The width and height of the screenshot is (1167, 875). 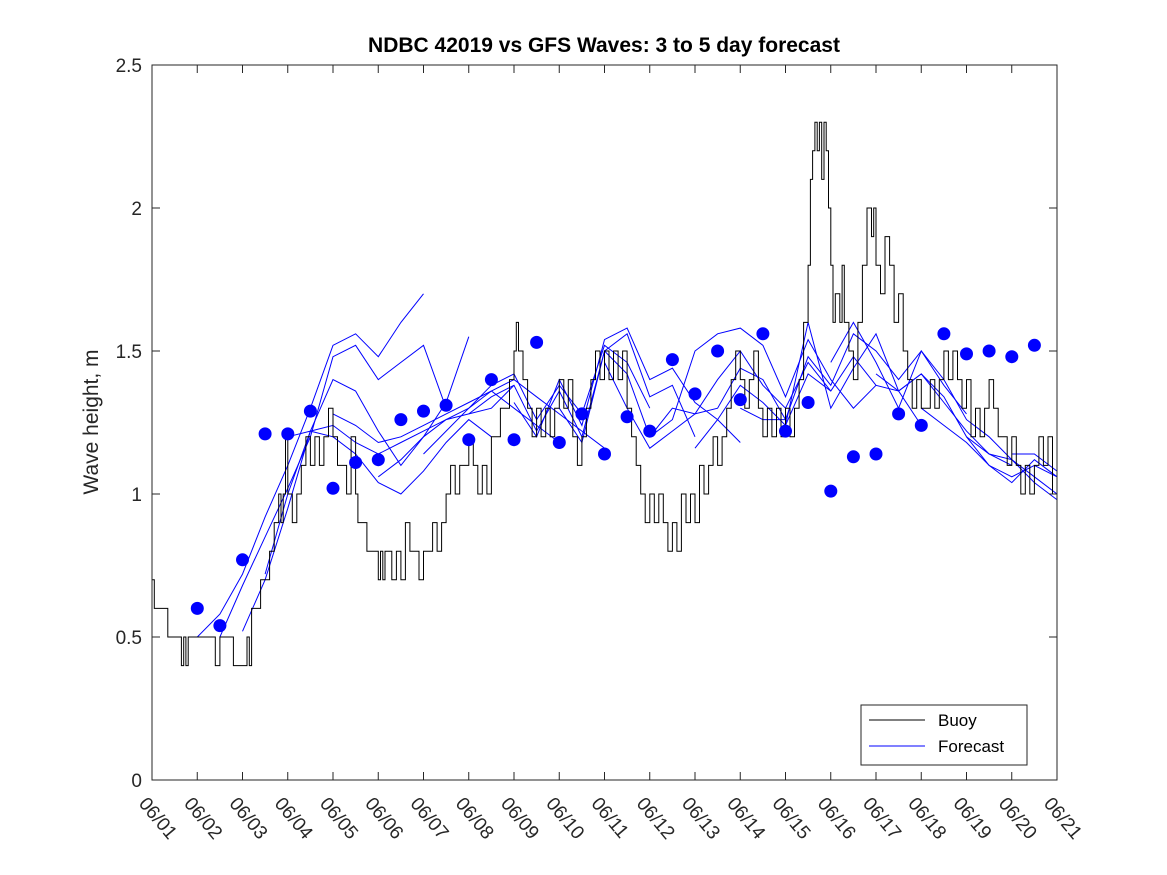 What do you see at coordinates (136, 495) in the screenshot?
I see `y-tick-label: 1` at bounding box center [136, 495].